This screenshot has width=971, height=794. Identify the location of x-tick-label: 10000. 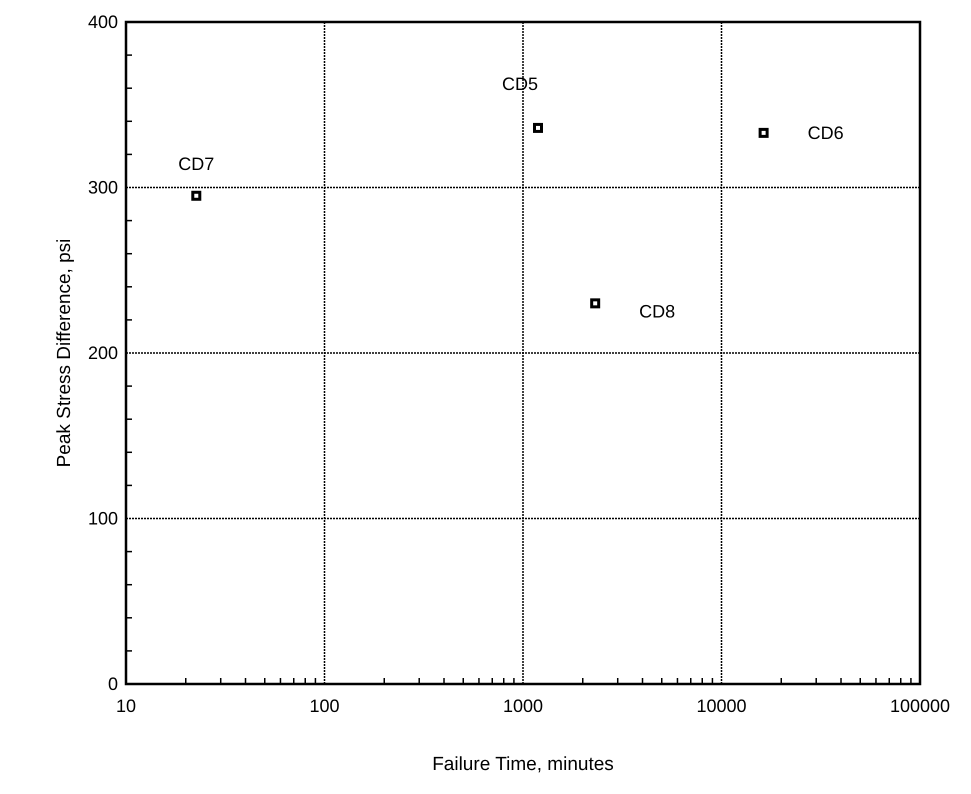
(721, 706).